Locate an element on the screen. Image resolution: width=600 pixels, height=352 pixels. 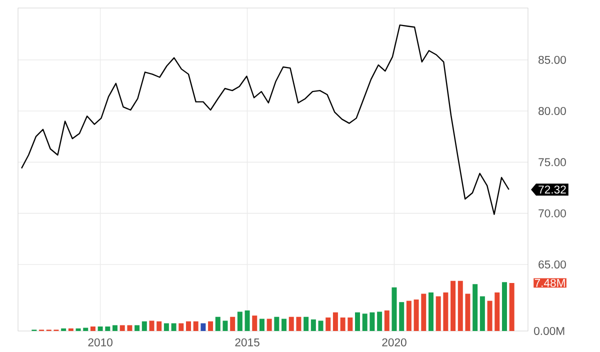
y-tick-label: 80.00 is located at coordinates (552, 111).